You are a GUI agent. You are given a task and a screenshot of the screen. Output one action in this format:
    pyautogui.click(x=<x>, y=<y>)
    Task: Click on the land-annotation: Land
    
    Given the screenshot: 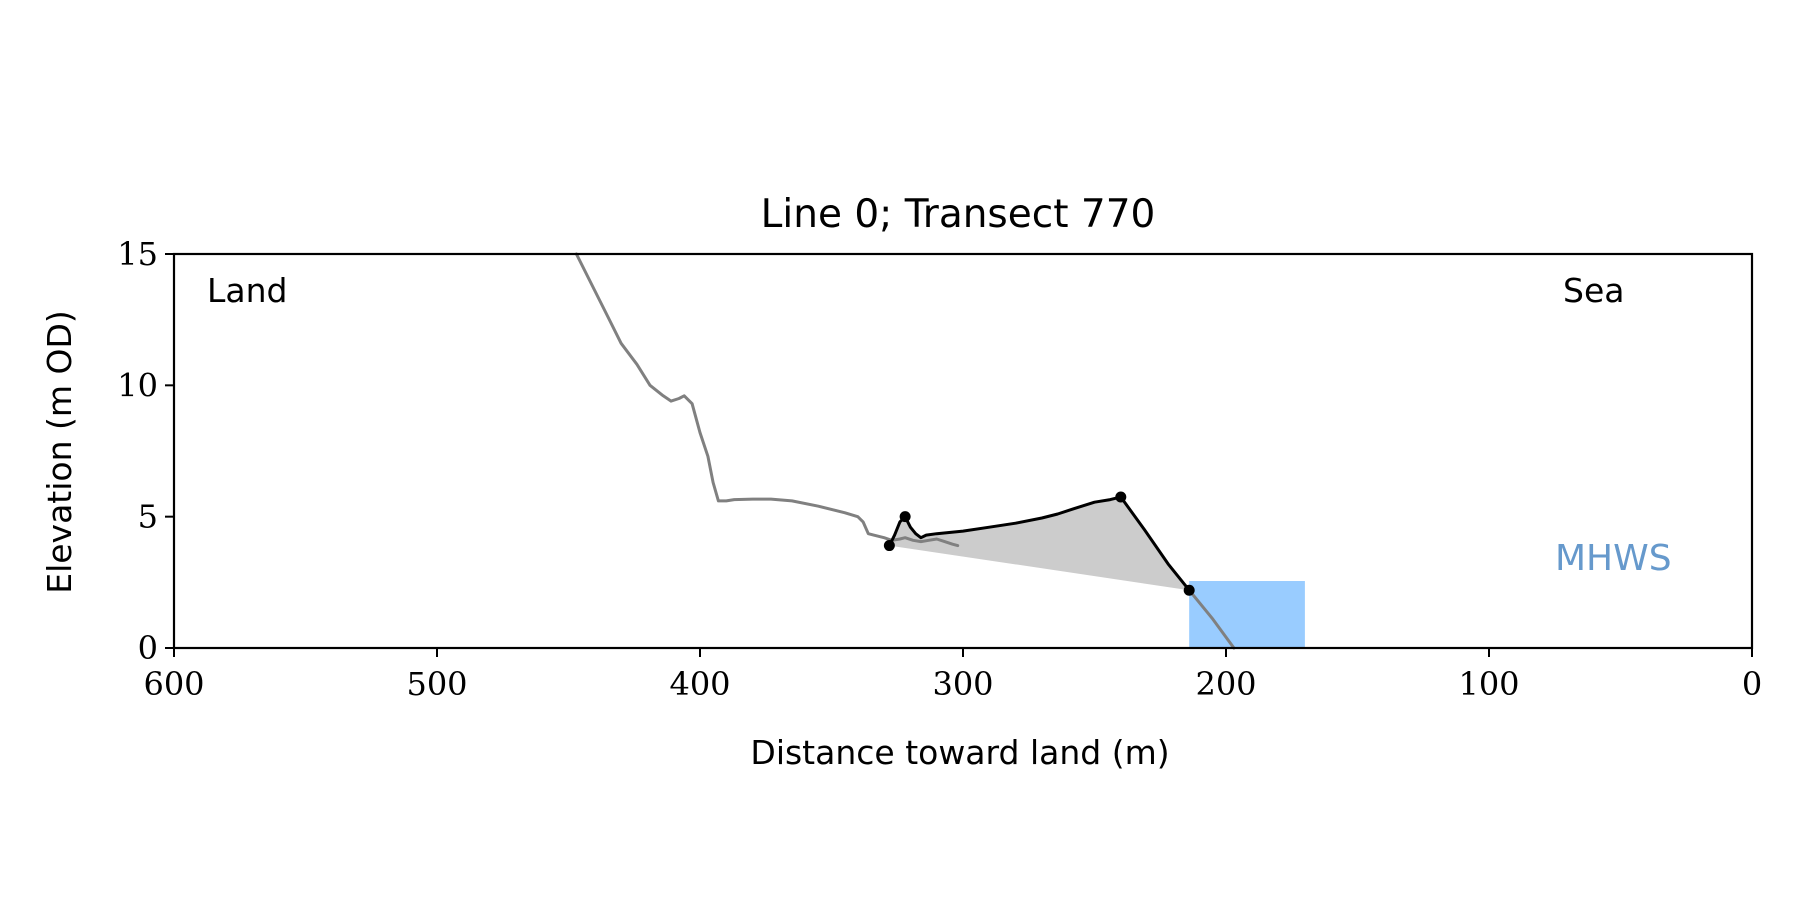 What is the action you would take?
    pyautogui.click(x=247, y=290)
    